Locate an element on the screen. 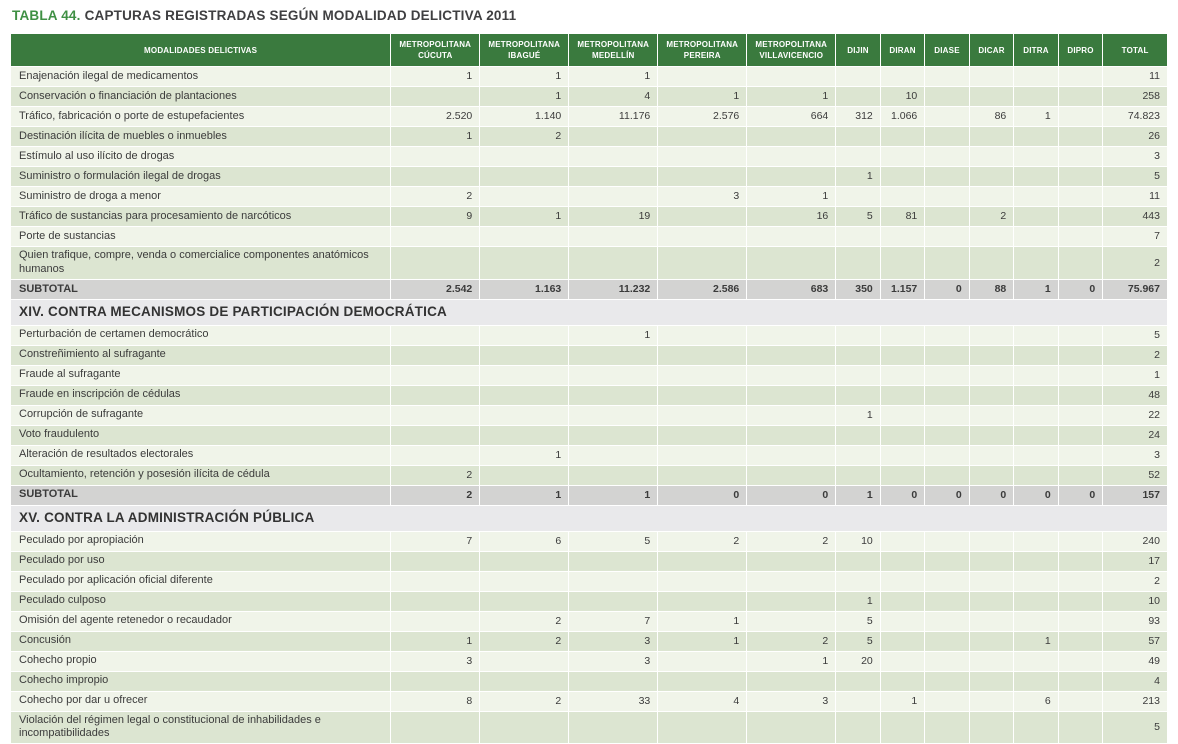 Image resolution: width=1178 pixels, height=744 pixels. value-cell: 17 is located at coordinates (1135, 561).